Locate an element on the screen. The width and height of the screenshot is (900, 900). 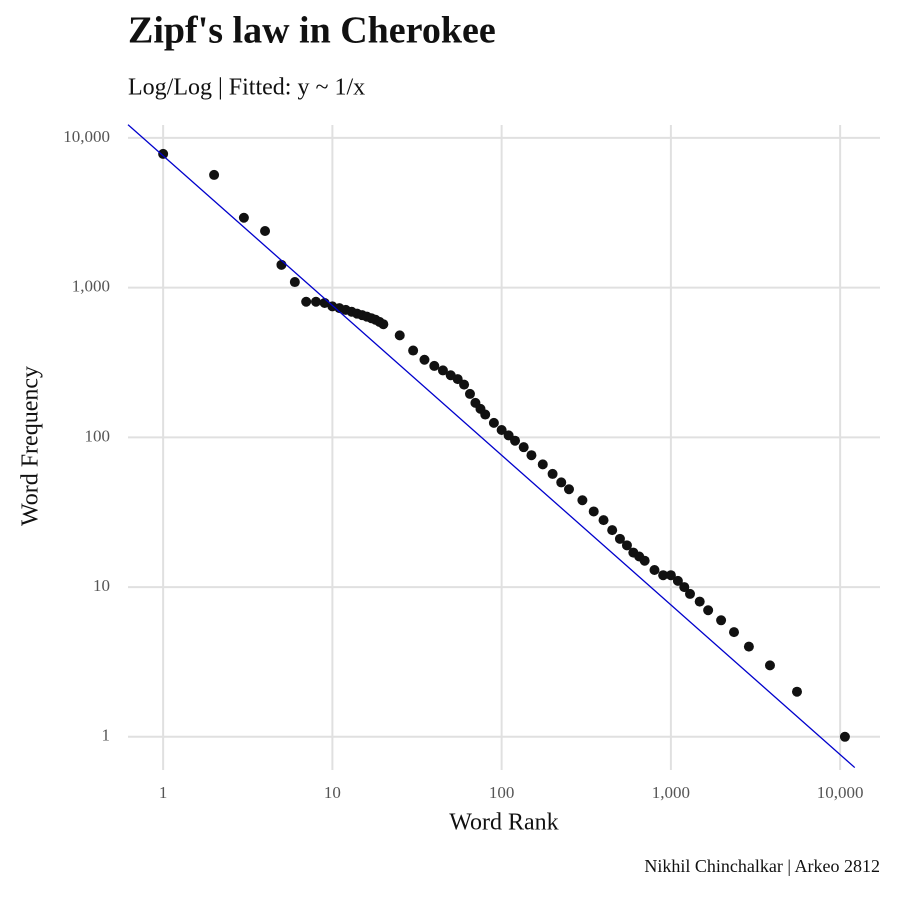
y-axis-title: Word Frequency is located at coordinates (31, 446).